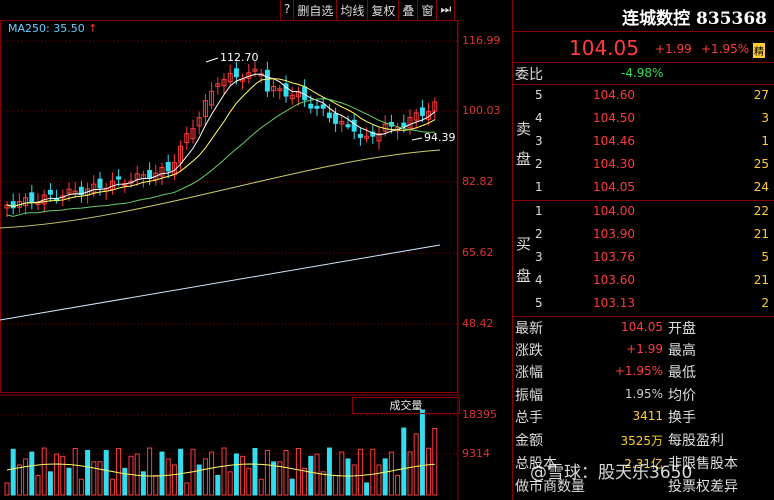 The height and width of the screenshot is (500, 774). Describe the element at coordinates (406, 405) in the screenshot. I see `volume-tab: 成交量` at that location.